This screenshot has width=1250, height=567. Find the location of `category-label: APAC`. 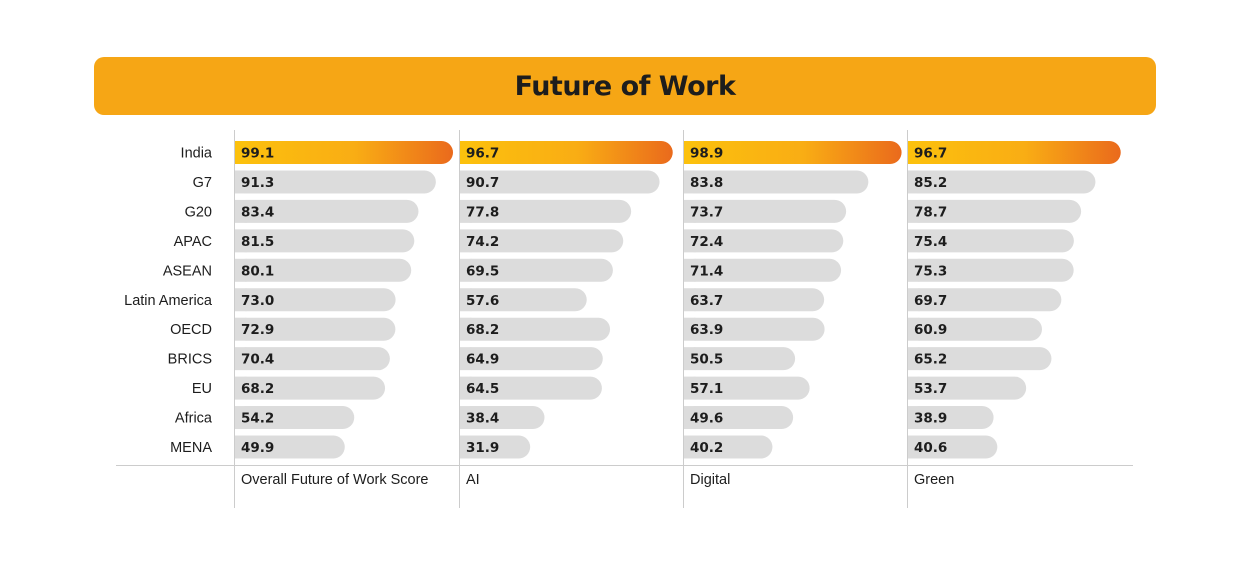

category-label: APAC is located at coordinates (193, 242).